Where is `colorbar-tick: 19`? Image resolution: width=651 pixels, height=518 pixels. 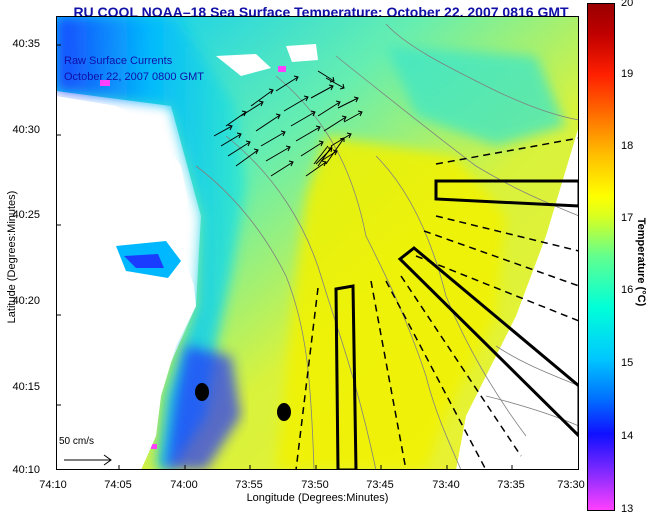 colorbar-tick: 19 is located at coordinates (627, 74).